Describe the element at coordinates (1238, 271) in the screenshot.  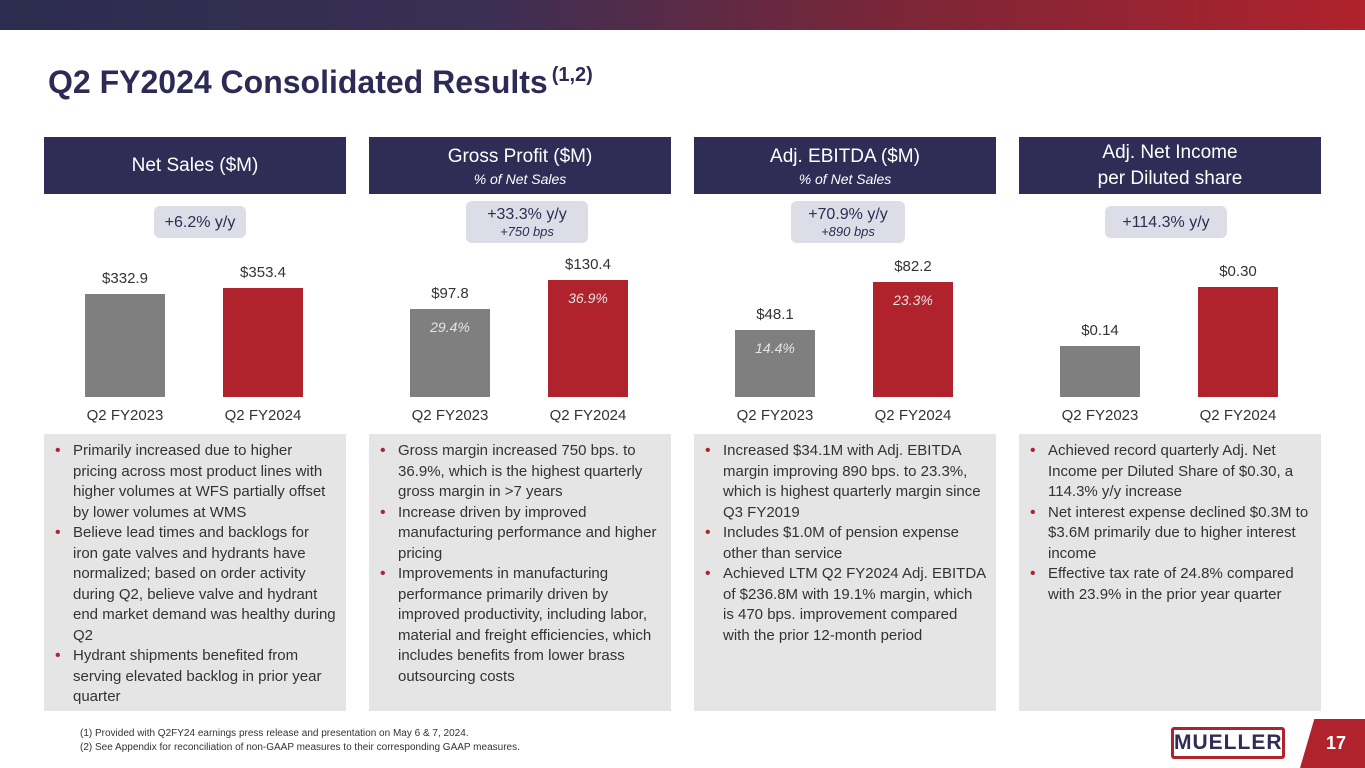
I see `bar-value-label: $0.30` at that location.